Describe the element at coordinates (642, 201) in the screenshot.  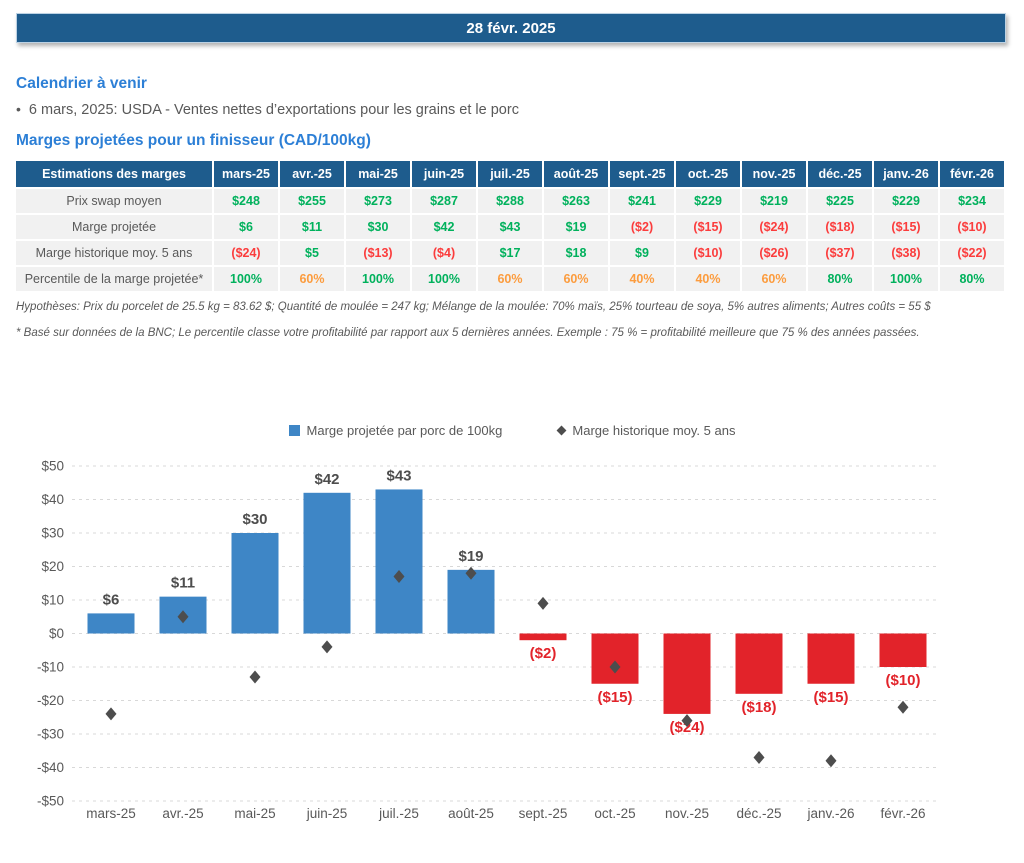
I see `table-cell: $241` at that location.